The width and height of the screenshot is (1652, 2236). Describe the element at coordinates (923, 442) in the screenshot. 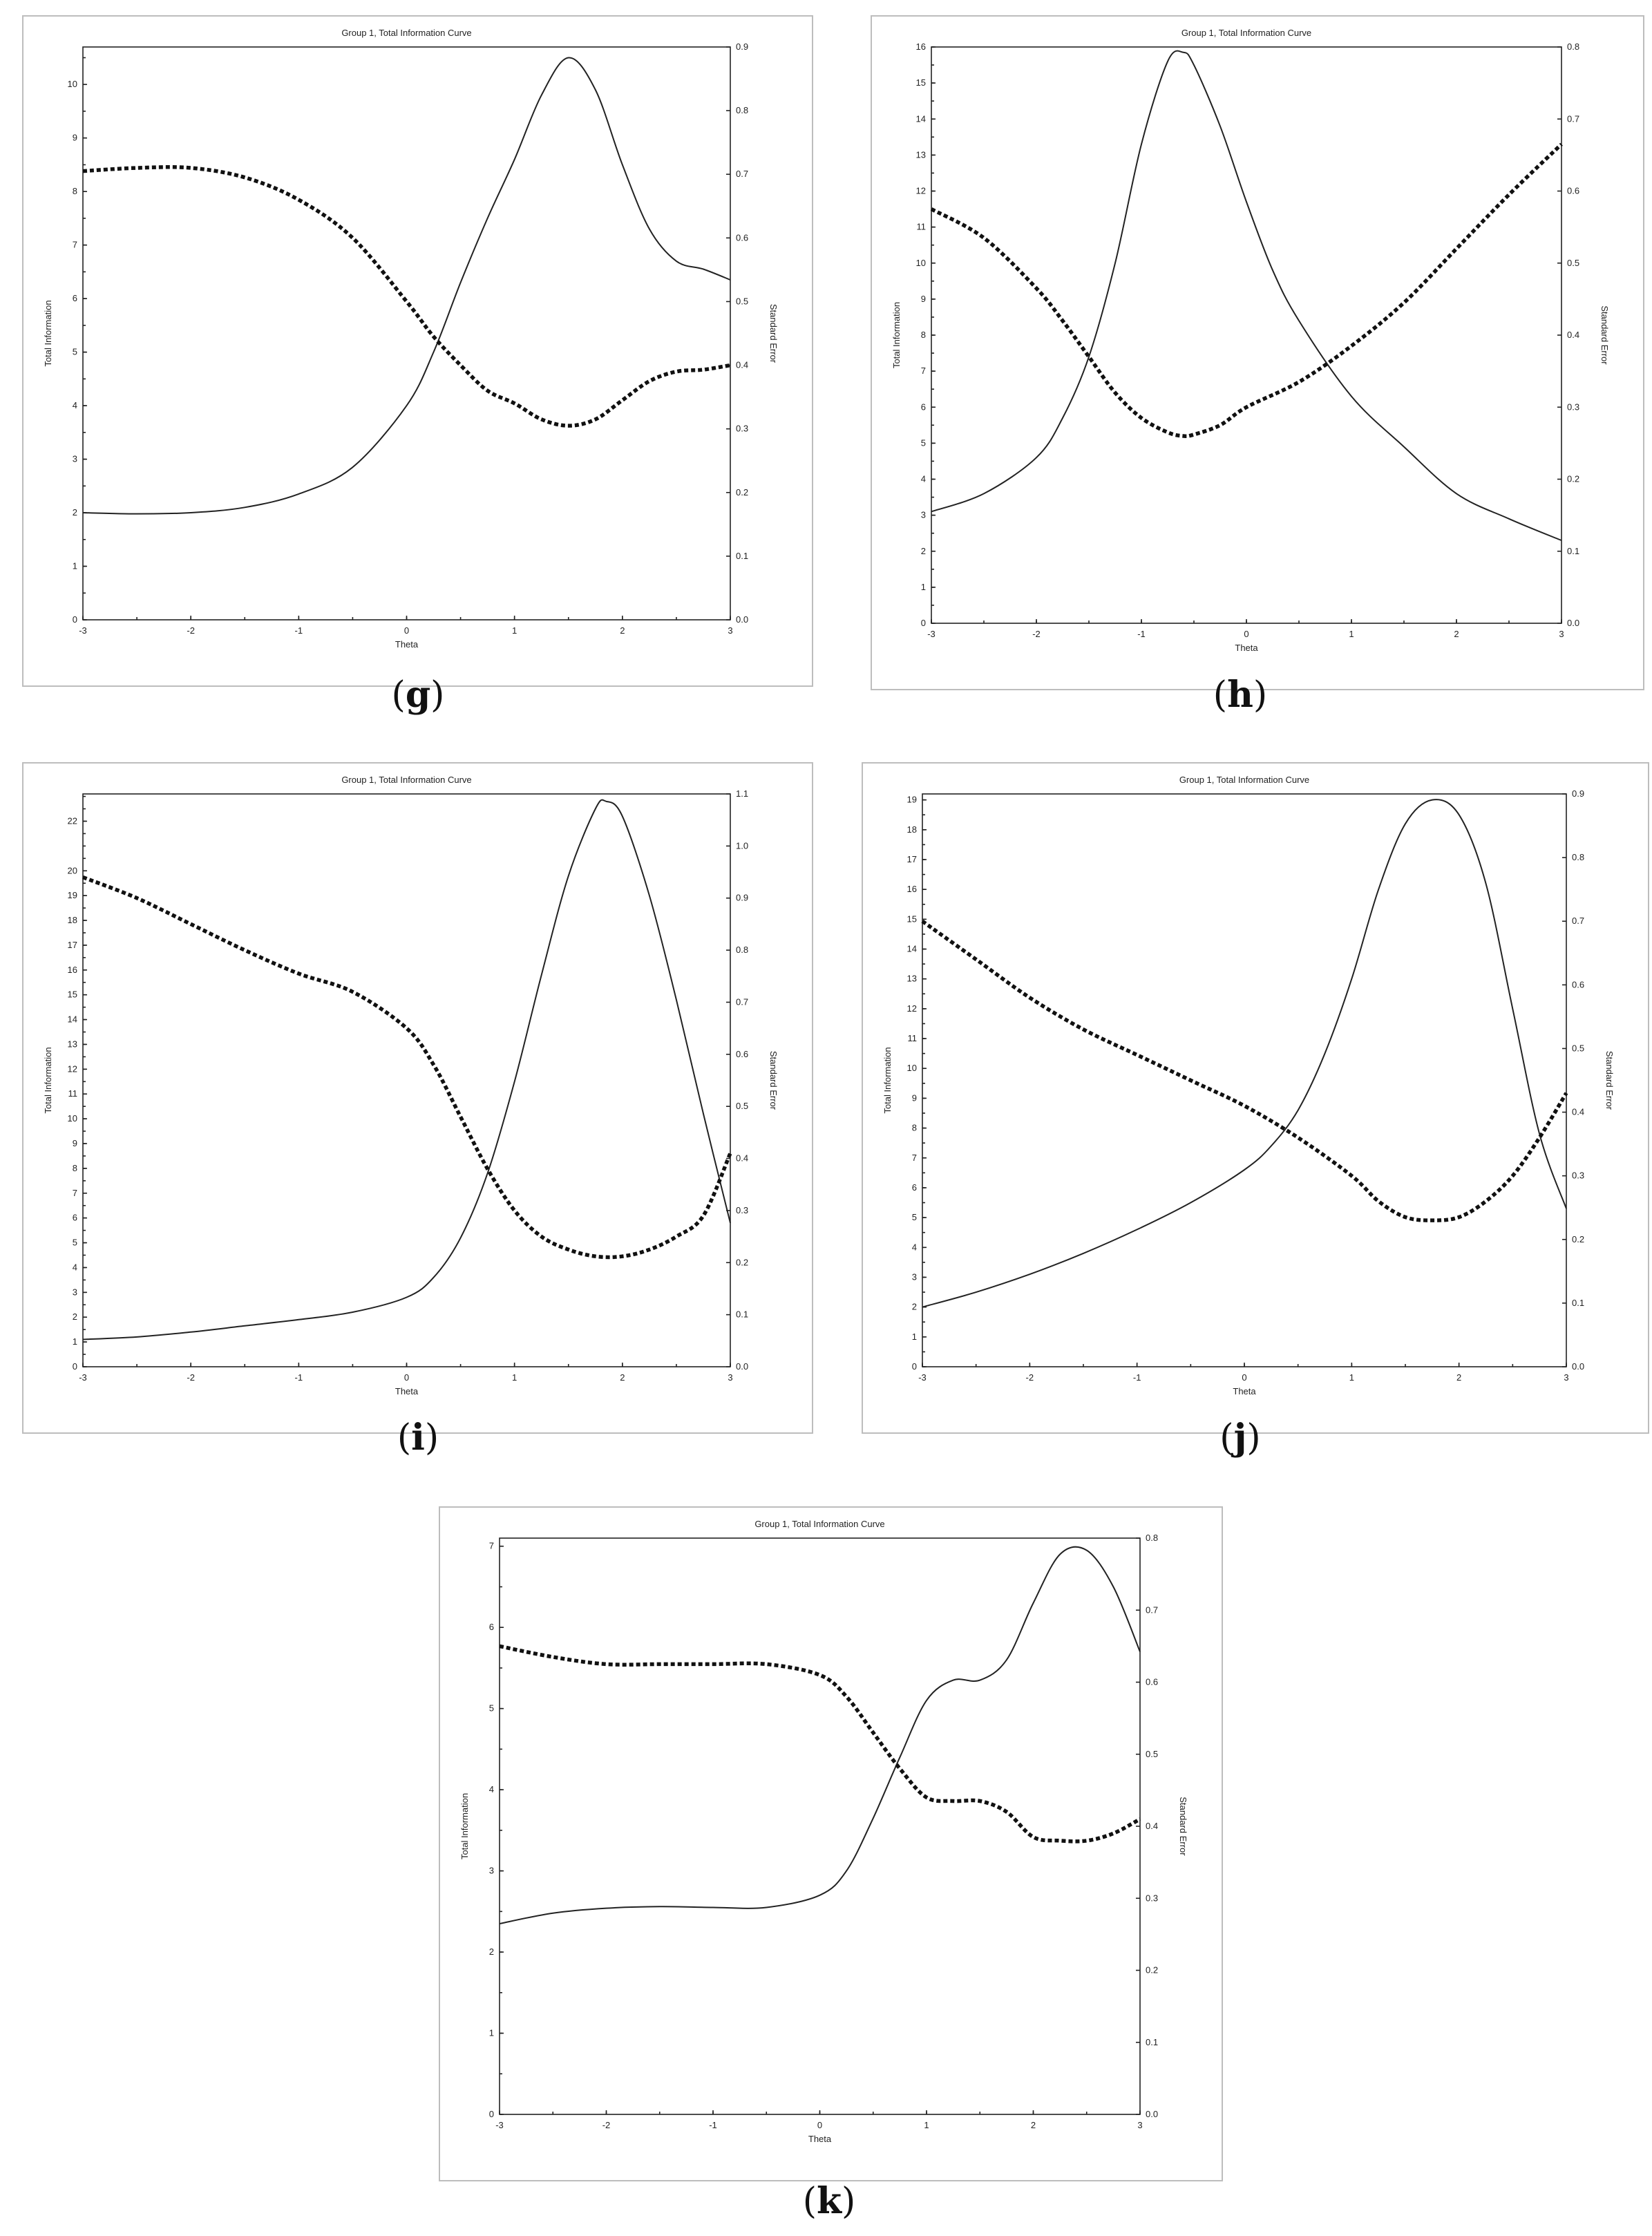

I see `y-tick-label-h: 5` at that location.